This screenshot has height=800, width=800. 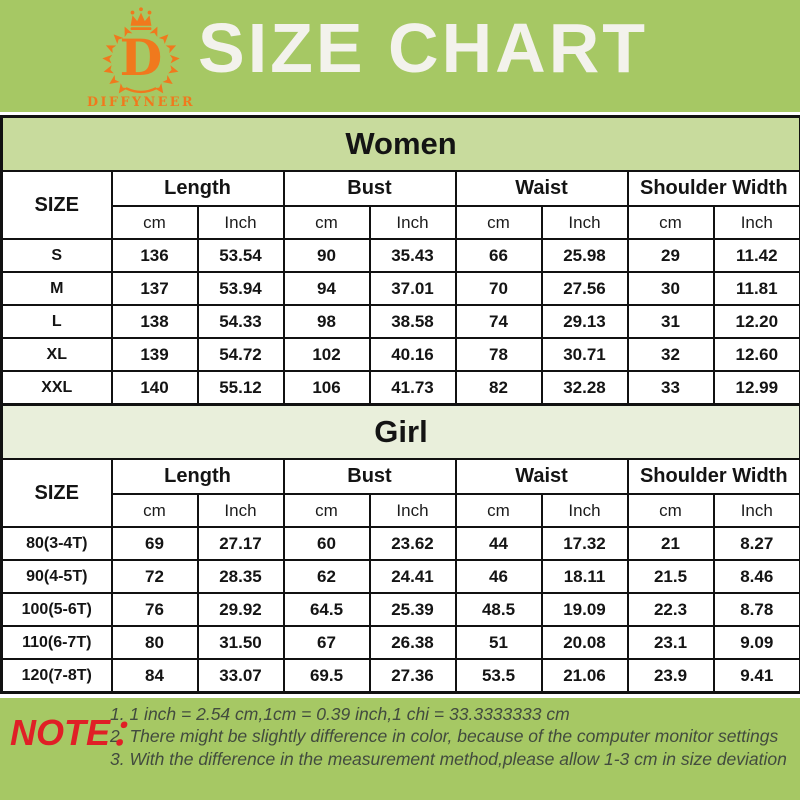 I want to click on value-cell: 19.09, so click(x=584, y=609).